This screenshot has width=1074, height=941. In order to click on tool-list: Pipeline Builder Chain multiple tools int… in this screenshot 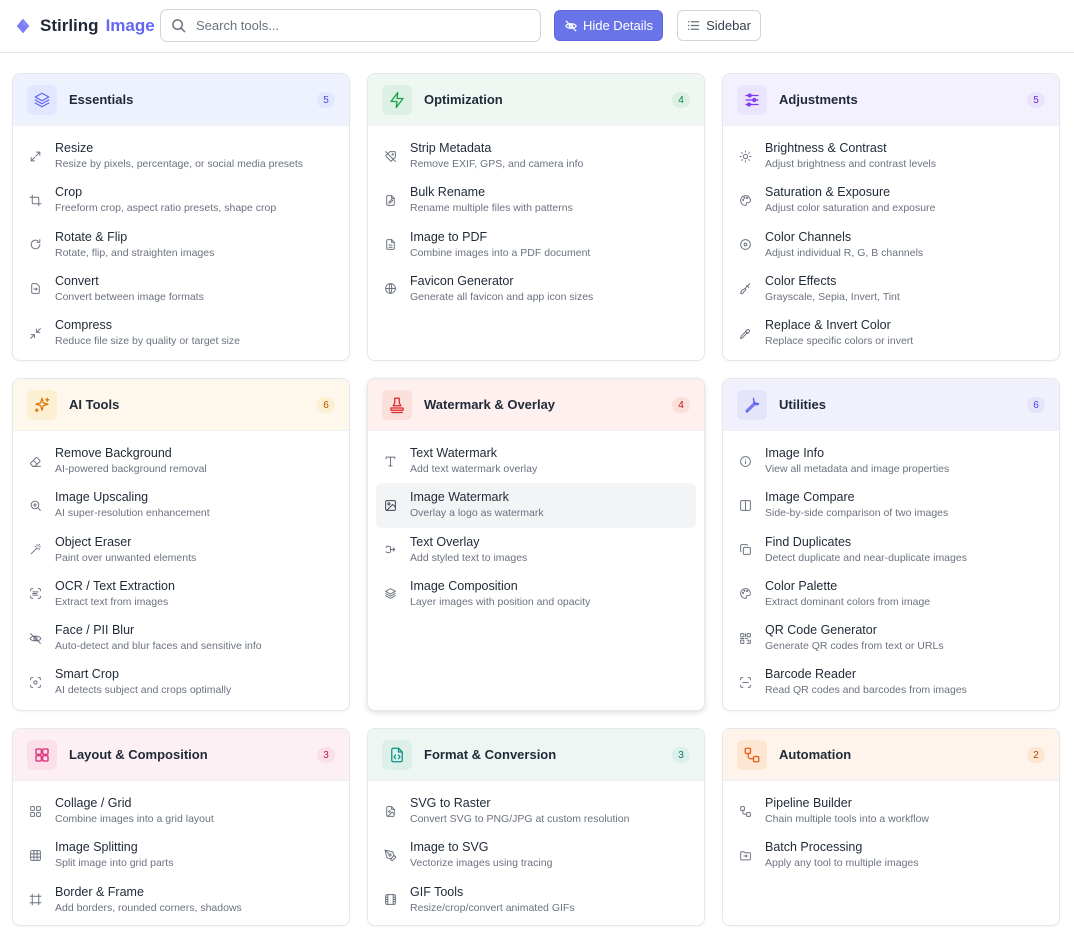, I will do `click(891, 829)`.